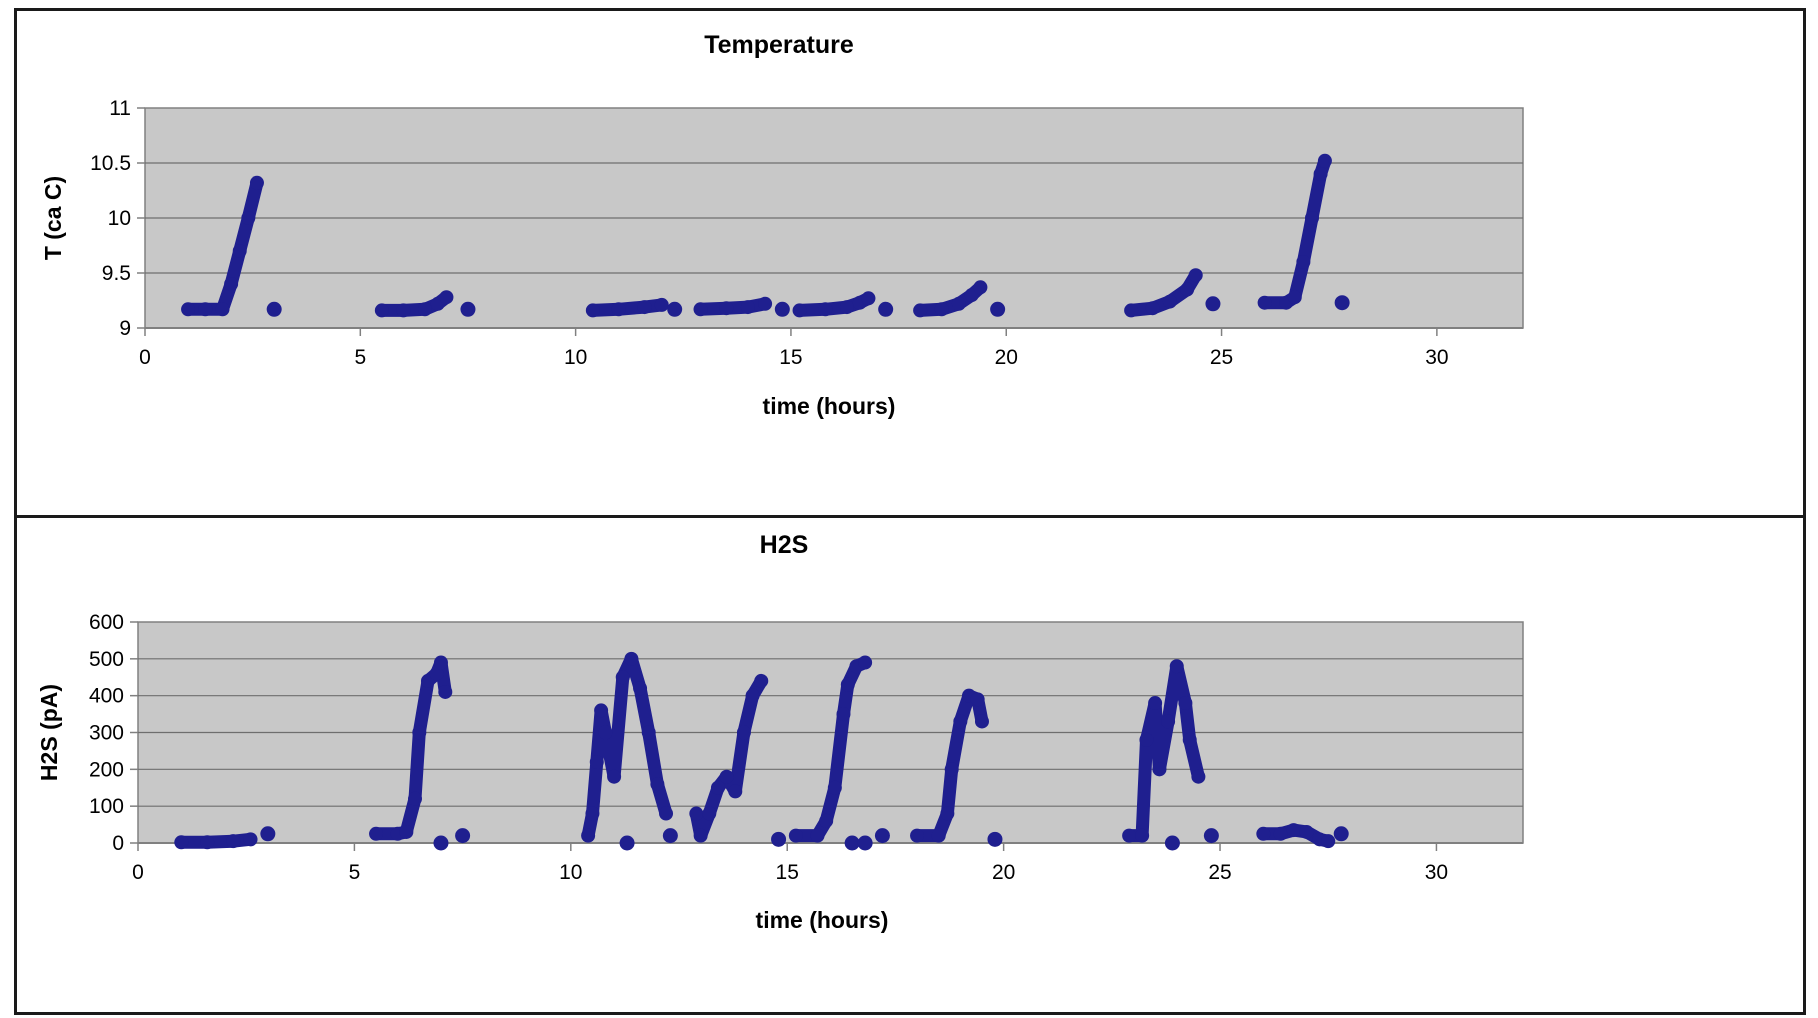 This screenshot has height=1018, width=1818. What do you see at coordinates (1006, 357) in the screenshot?
I see `x-tick-label: 20` at bounding box center [1006, 357].